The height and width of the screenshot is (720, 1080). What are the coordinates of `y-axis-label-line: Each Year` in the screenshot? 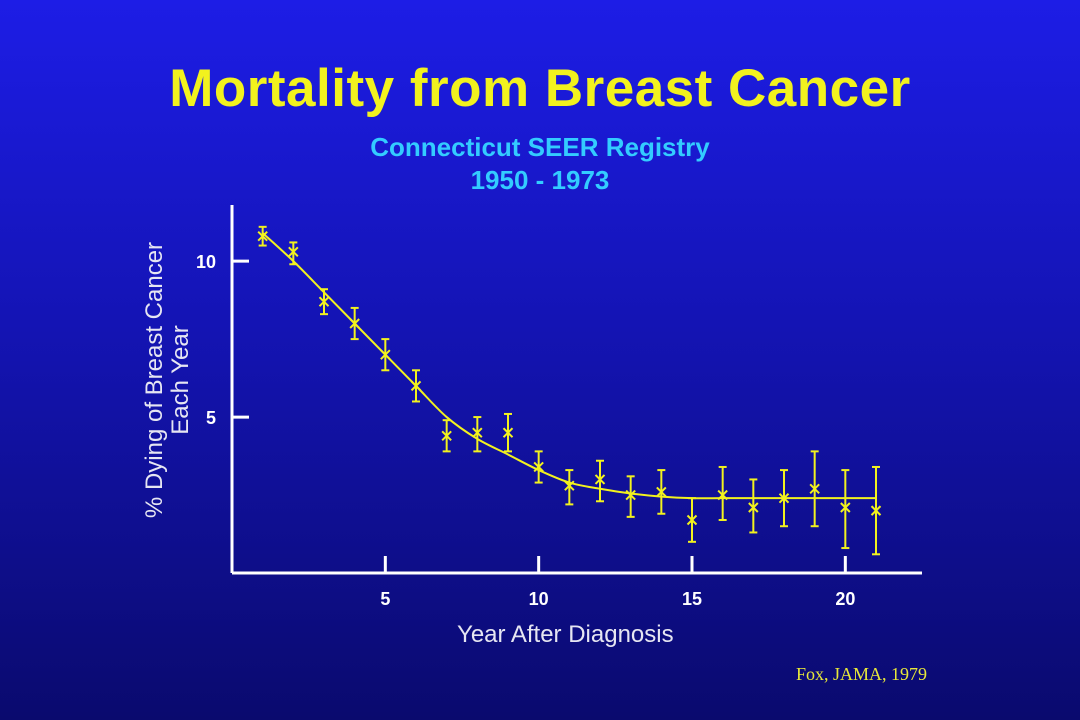 It's located at (180, 379).